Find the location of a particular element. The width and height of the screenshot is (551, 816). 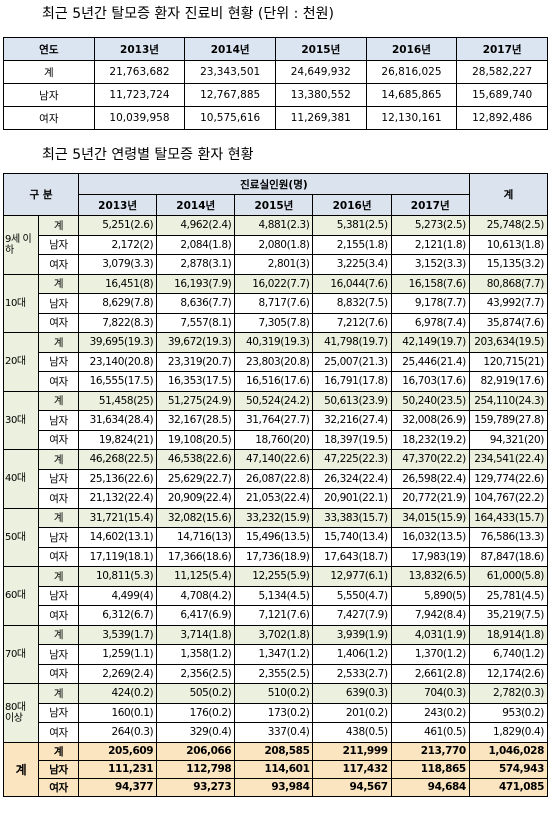

value-cell: 28,582,227 is located at coordinates (502, 72).